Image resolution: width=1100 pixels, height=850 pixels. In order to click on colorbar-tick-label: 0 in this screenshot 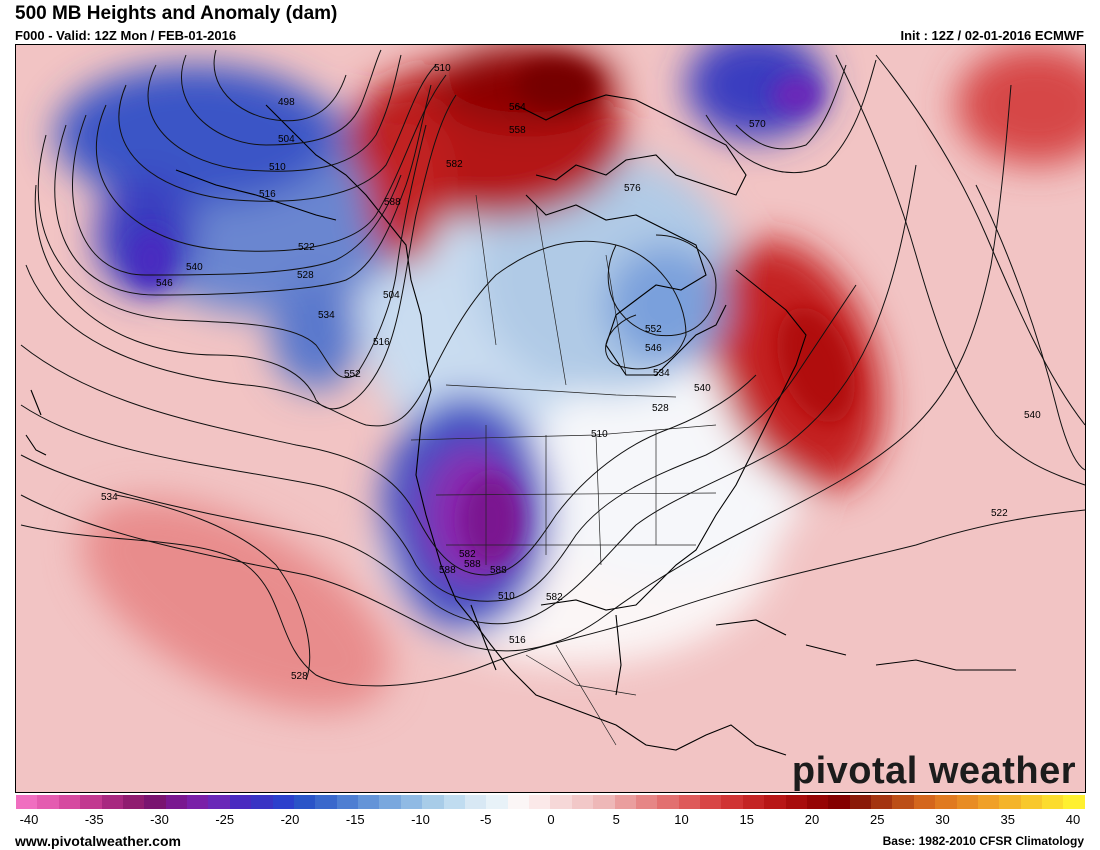, I will do `click(551, 819)`.